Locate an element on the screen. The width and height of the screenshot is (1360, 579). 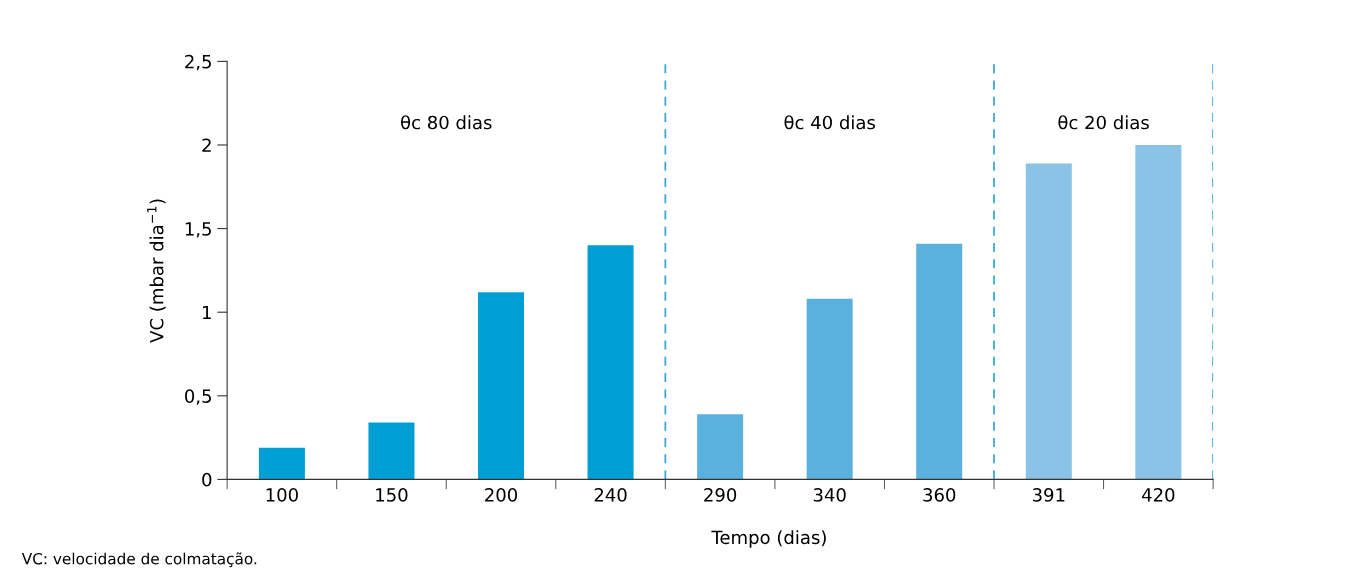
x-tick-label: 360 is located at coordinates (939, 495).